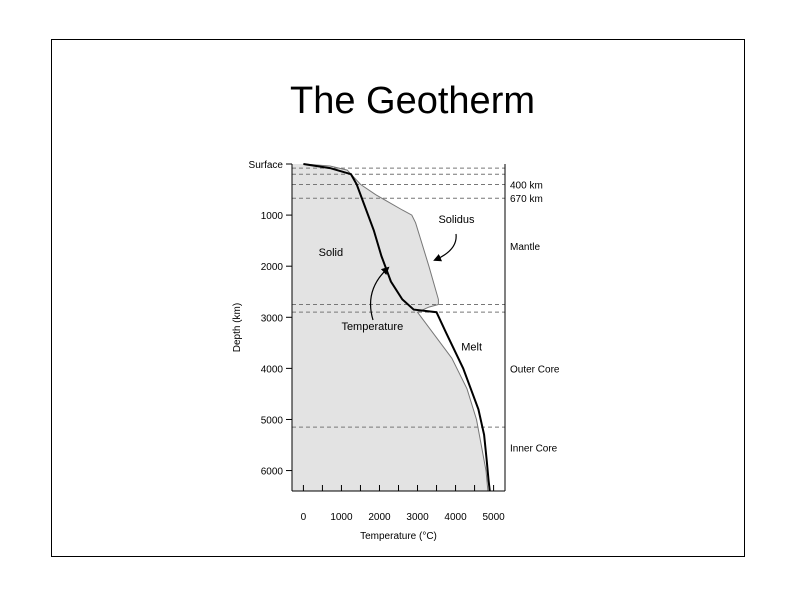  What do you see at coordinates (493, 517) in the screenshot?
I see `x-tick-label: 5000` at bounding box center [493, 517].